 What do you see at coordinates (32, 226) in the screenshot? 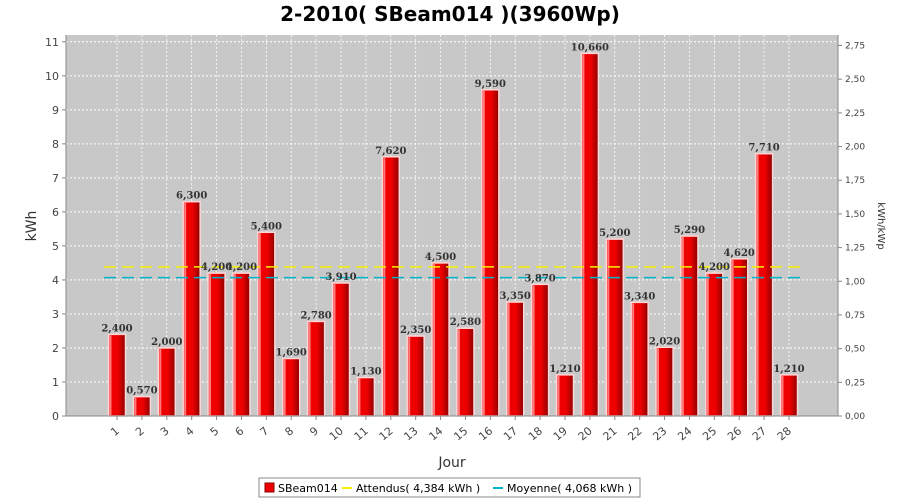
I see `y-axis-label: kWh` at bounding box center [32, 226].